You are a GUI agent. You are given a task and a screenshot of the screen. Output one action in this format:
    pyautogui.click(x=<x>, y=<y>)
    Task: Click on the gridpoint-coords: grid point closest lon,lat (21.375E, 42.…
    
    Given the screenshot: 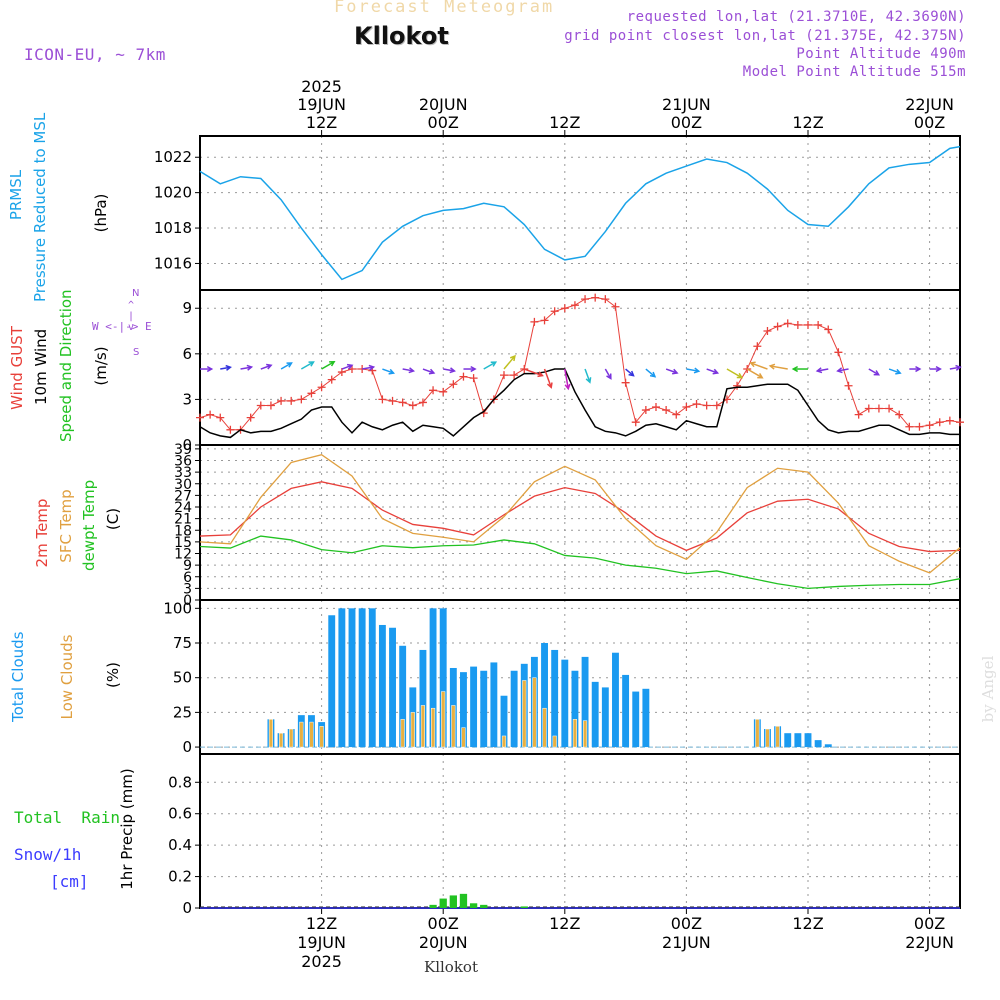 What is the action you would take?
    pyautogui.click(x=765, y=36)
    